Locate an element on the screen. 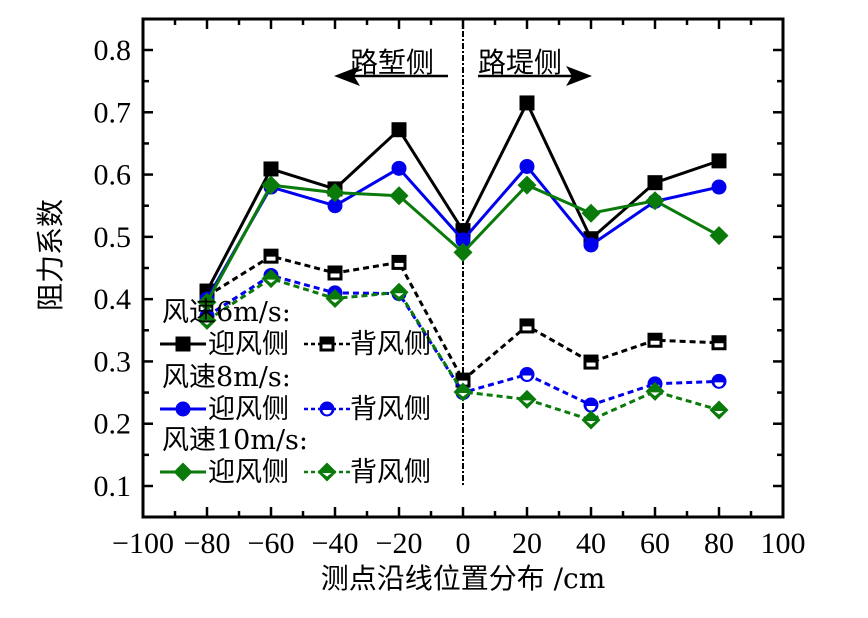 This screenshot has height=618, width=868. arrow-left-head is located at coordinates (347, 76).